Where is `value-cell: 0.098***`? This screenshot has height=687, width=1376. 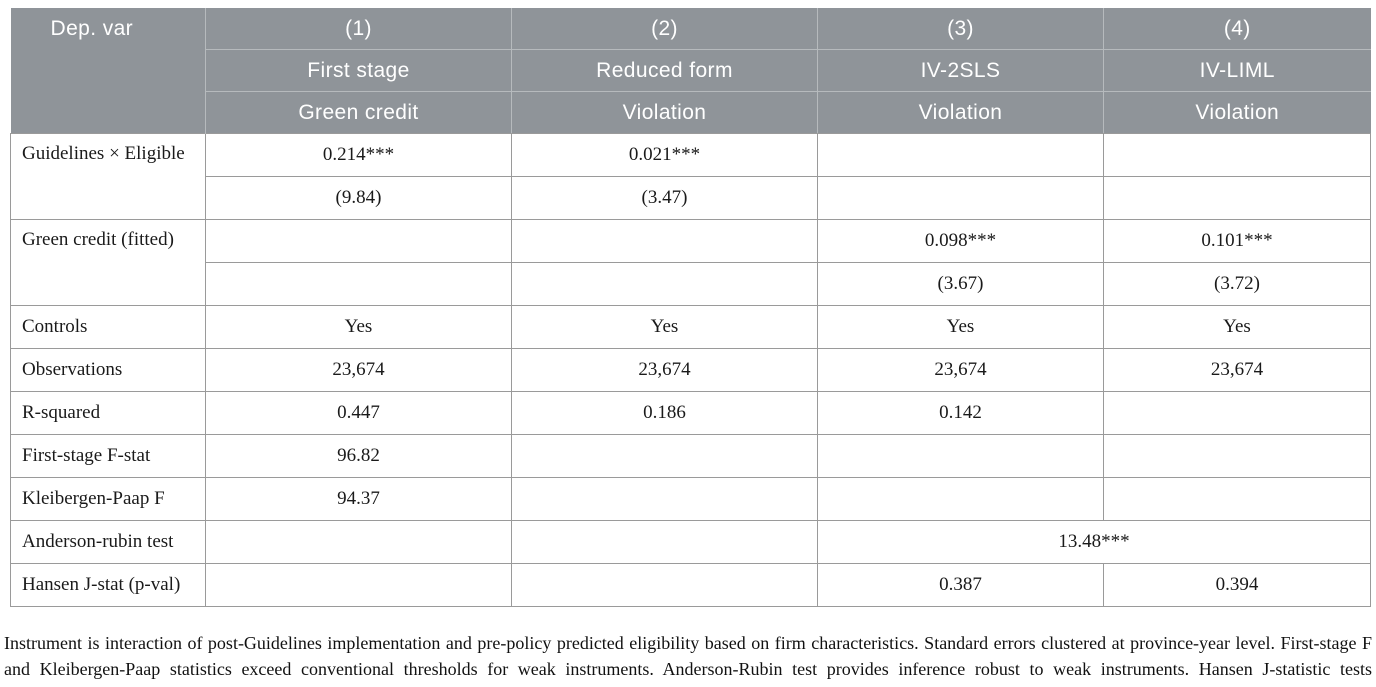 value-cell: 0.098*** is located at coordinates (960, 241).